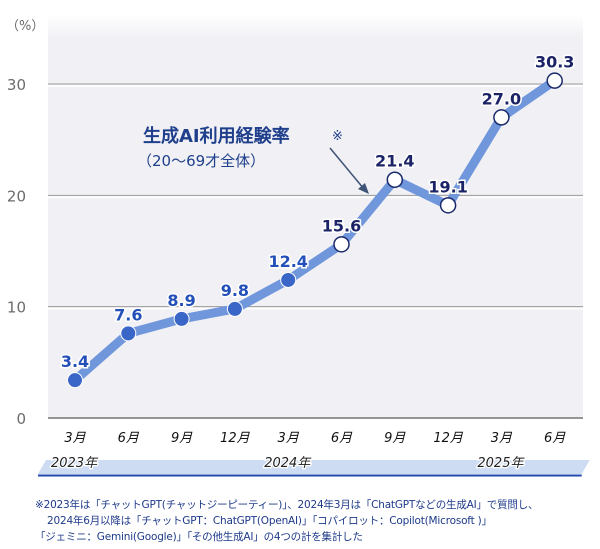 Image resolution: width=600 pixels, height=549 pixels. I want to click on data-label: 30.3, so click(554, 62).